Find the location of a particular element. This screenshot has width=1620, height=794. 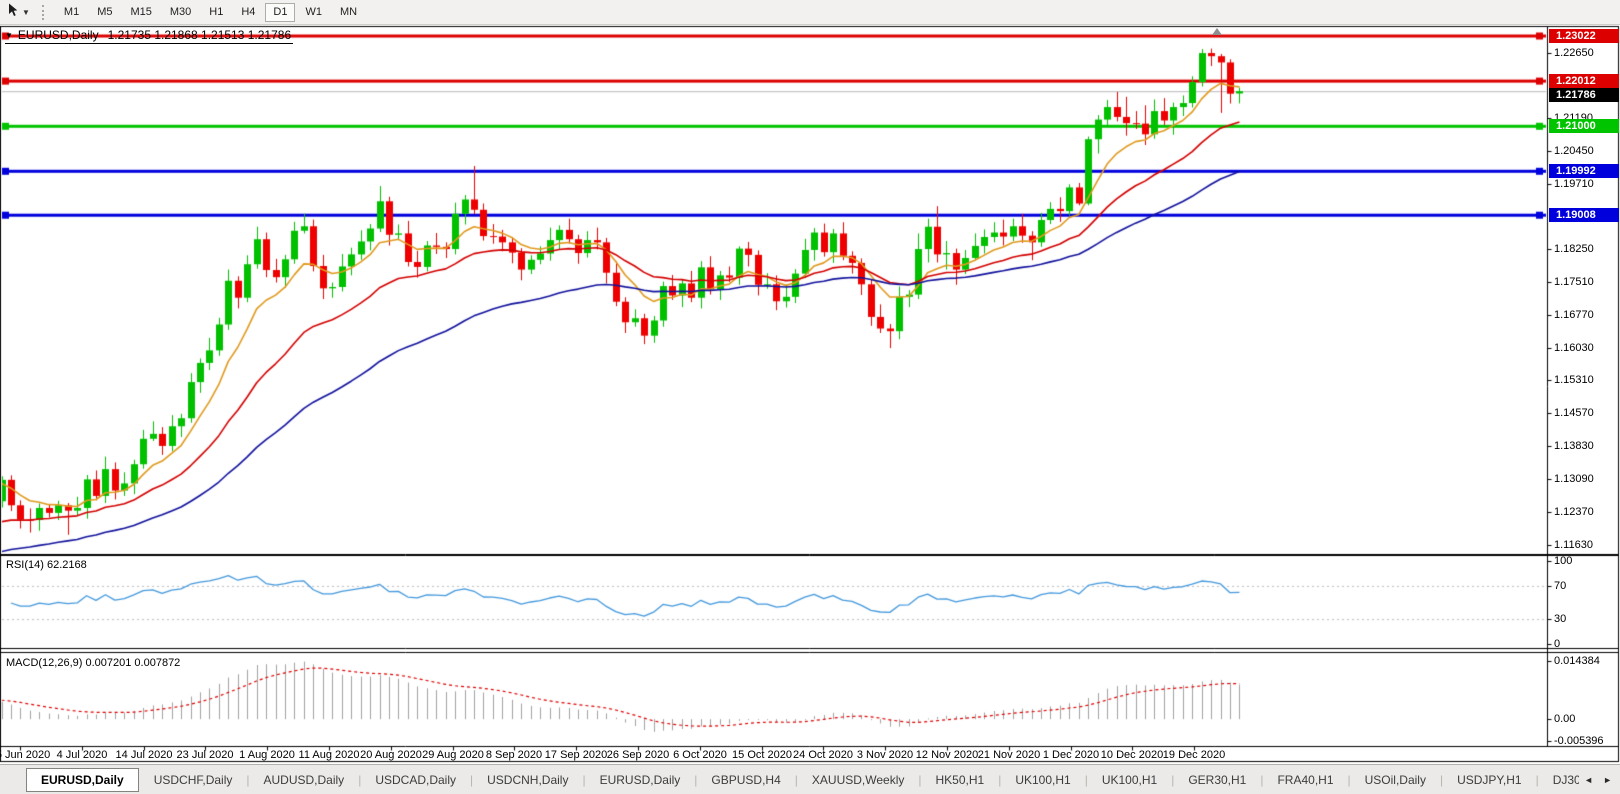

chart-tab-usdcnh-daily: USDCNH,Daily is located at coordinates (528, 780).